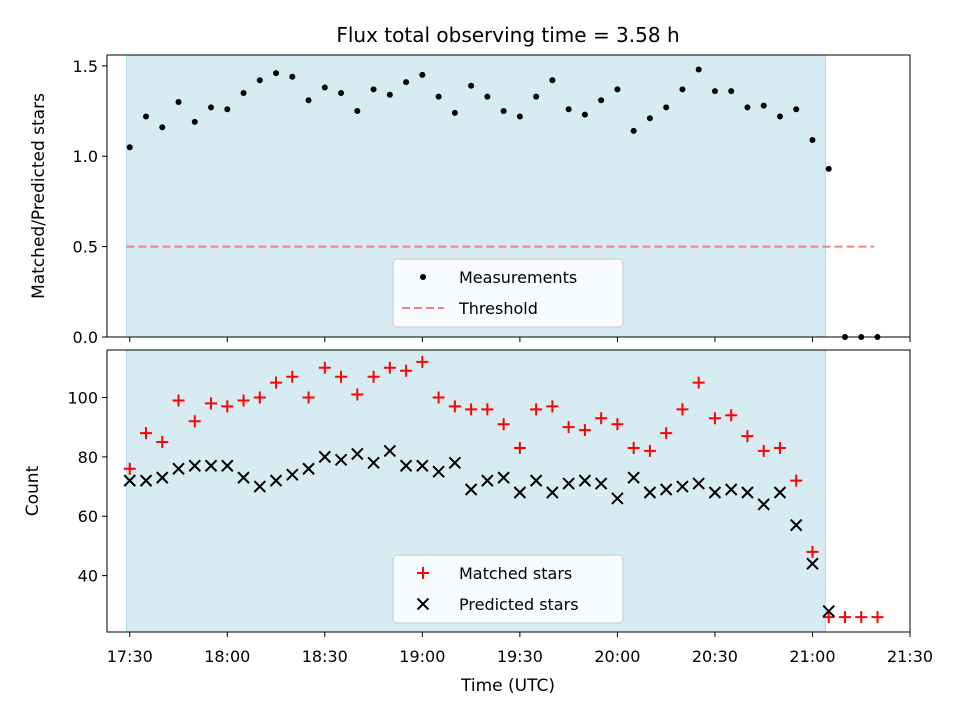 The height and width of the screenshot is (720, 960). Describe the element at coordinates (422, 656) in the screenshot. I see `x-tick-label: 19:00` at that location.